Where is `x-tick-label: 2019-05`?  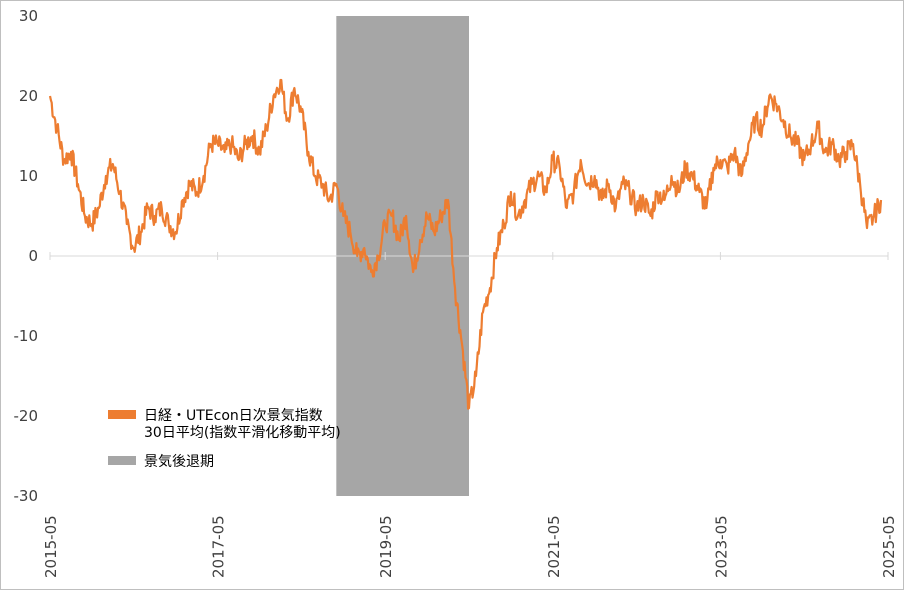
x-tick-label: 2019-05 is located at coordinates (386, 546).